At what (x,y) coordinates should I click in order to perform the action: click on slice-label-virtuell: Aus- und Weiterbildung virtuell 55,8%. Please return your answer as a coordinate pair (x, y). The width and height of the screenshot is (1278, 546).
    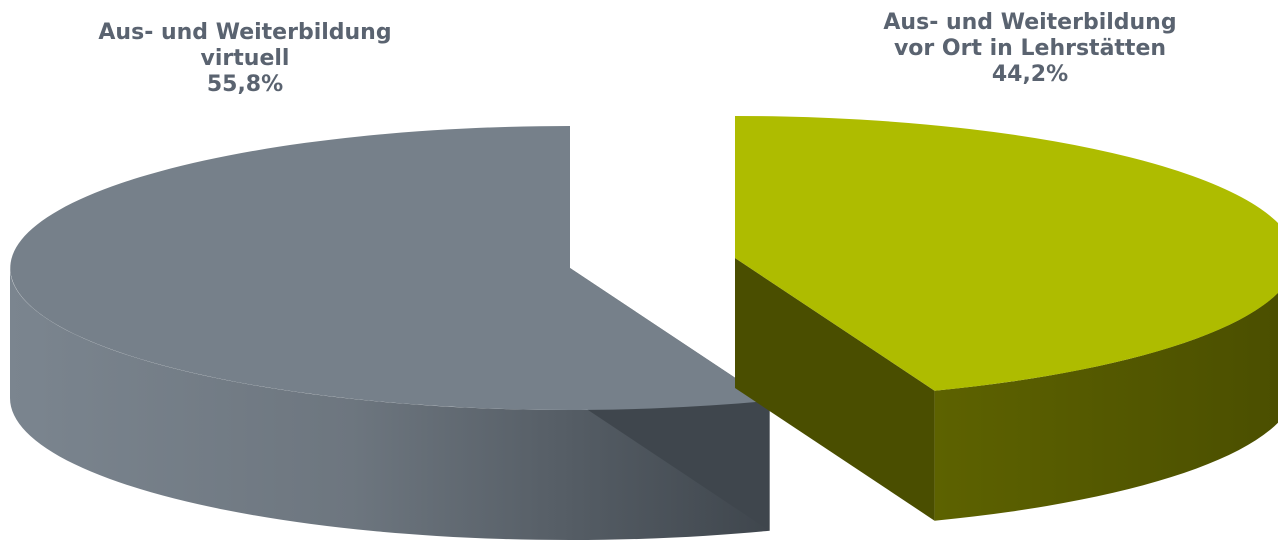
    Looking at the image, I should click on (245, 59).